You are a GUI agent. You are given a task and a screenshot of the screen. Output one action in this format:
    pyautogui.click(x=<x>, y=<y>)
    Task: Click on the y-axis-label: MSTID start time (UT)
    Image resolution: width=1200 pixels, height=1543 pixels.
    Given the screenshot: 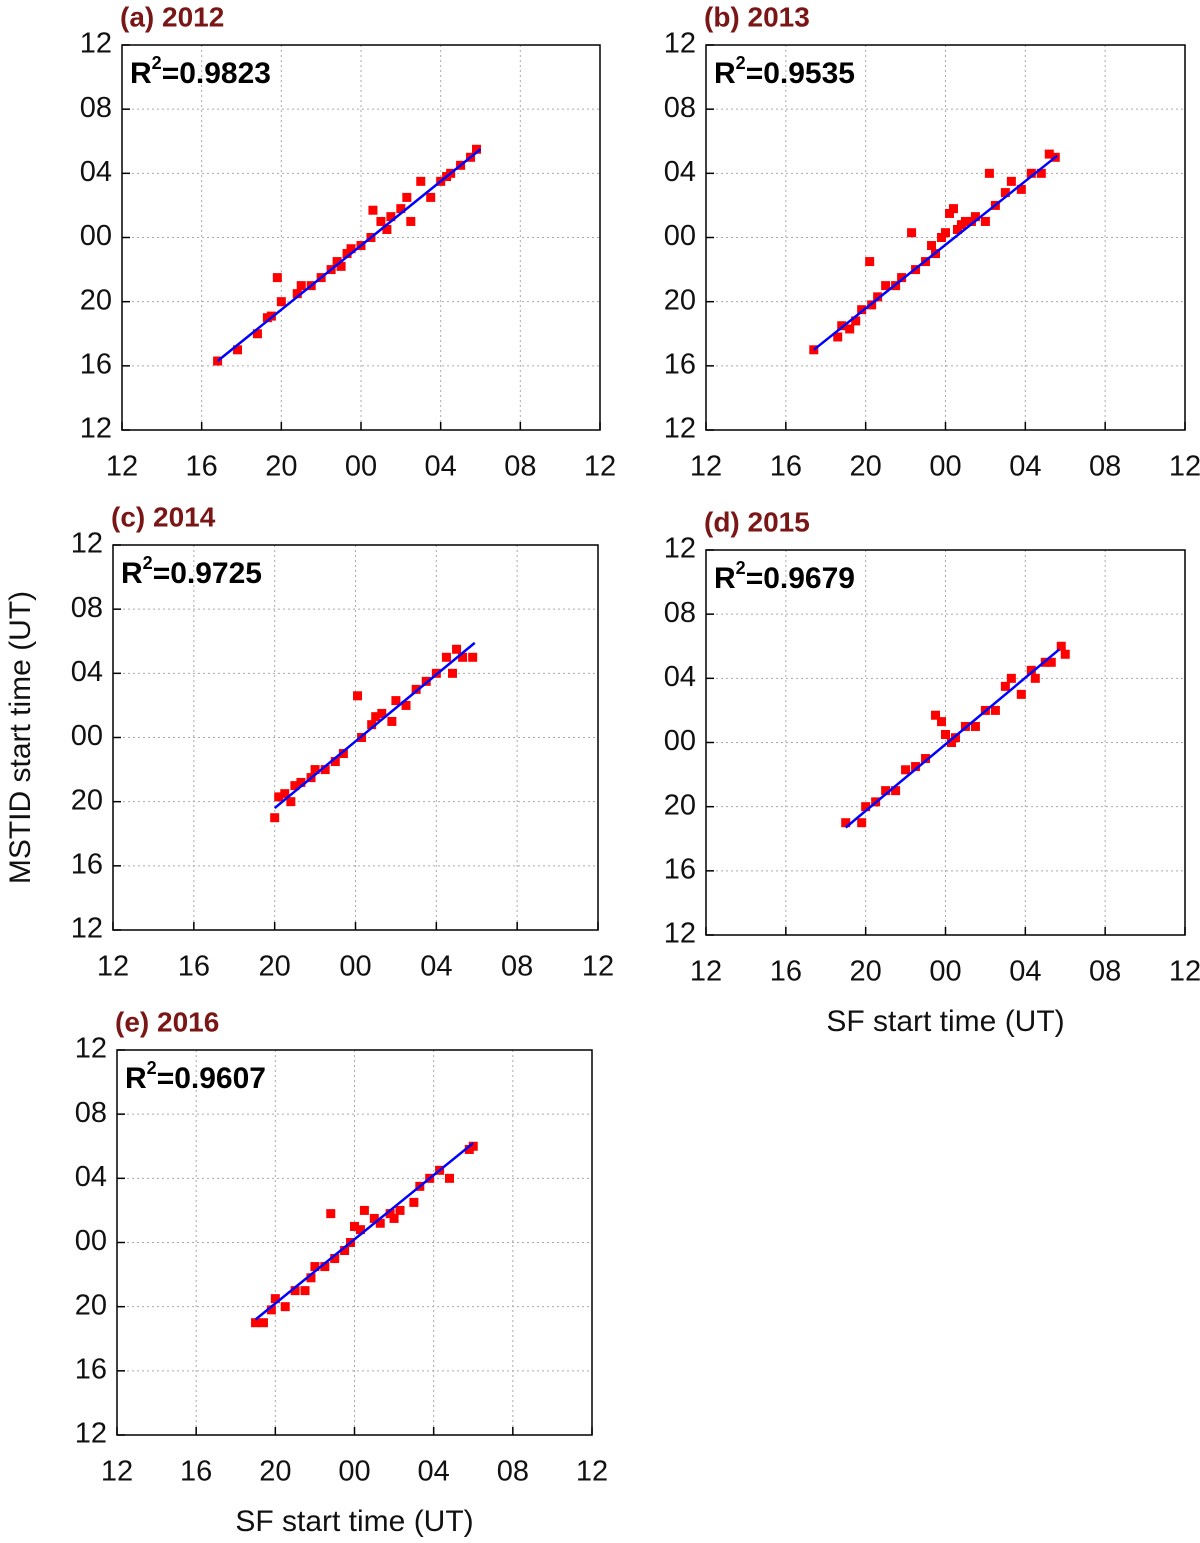 What is the action you would take?
    pyautogui.click(x=20, y=737)
    